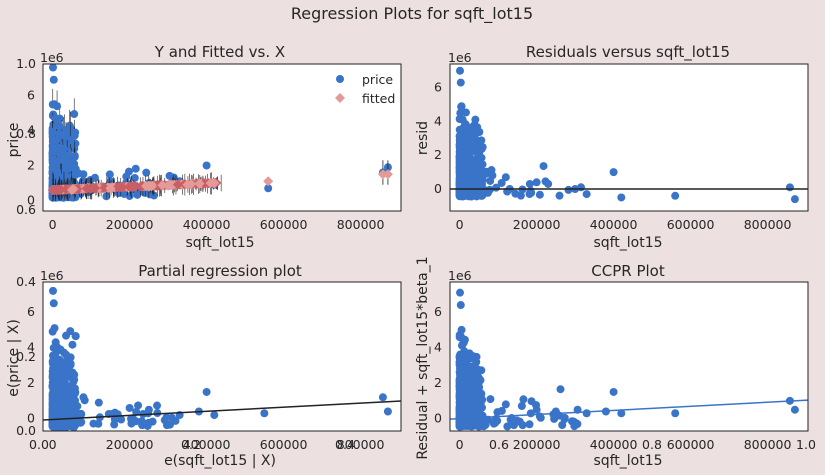  Describe the element at coordinates (207, 224) in the screenshot. I see `fitted_vs_x-xtick-label: 400000` at that location.